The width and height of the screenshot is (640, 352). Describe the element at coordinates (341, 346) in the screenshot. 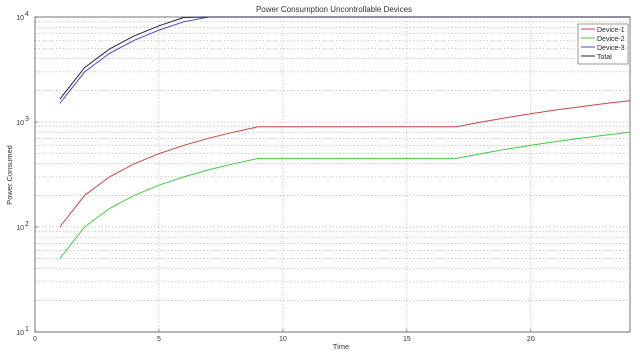

I see `x-axis-label: Time` at that location.